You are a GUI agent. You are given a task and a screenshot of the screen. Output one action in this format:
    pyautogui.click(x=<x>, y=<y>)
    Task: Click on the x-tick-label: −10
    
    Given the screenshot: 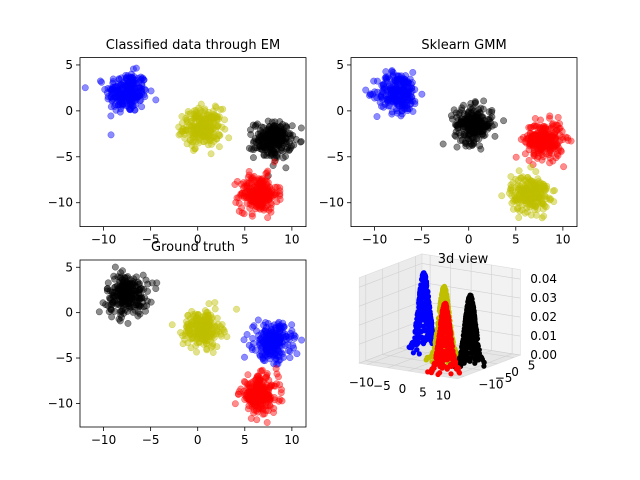 What is the action you would take?
    pyautogui.click(x=103, y=440)
    